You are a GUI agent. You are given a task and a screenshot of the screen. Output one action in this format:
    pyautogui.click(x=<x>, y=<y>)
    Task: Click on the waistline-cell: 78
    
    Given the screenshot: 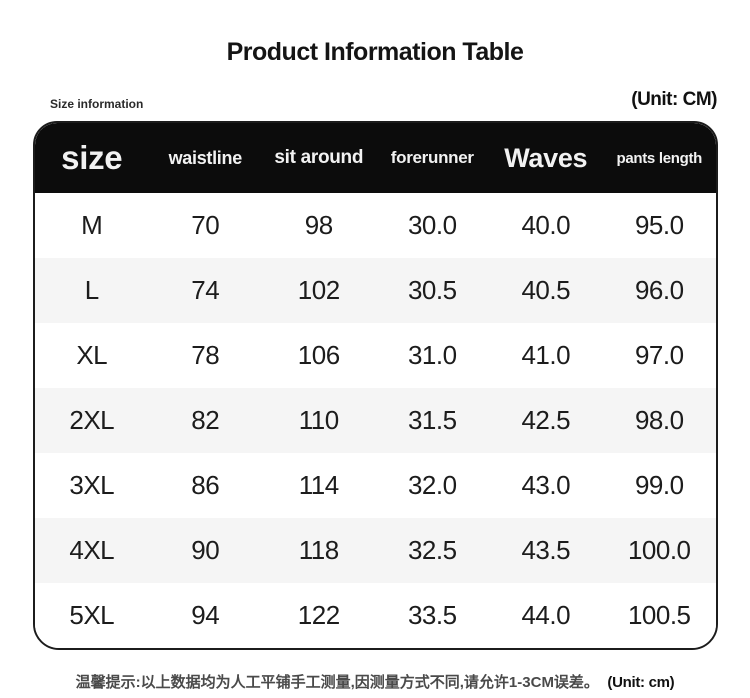 What is the action you would take?
    pyautogui.click(x=205, y=355)
    